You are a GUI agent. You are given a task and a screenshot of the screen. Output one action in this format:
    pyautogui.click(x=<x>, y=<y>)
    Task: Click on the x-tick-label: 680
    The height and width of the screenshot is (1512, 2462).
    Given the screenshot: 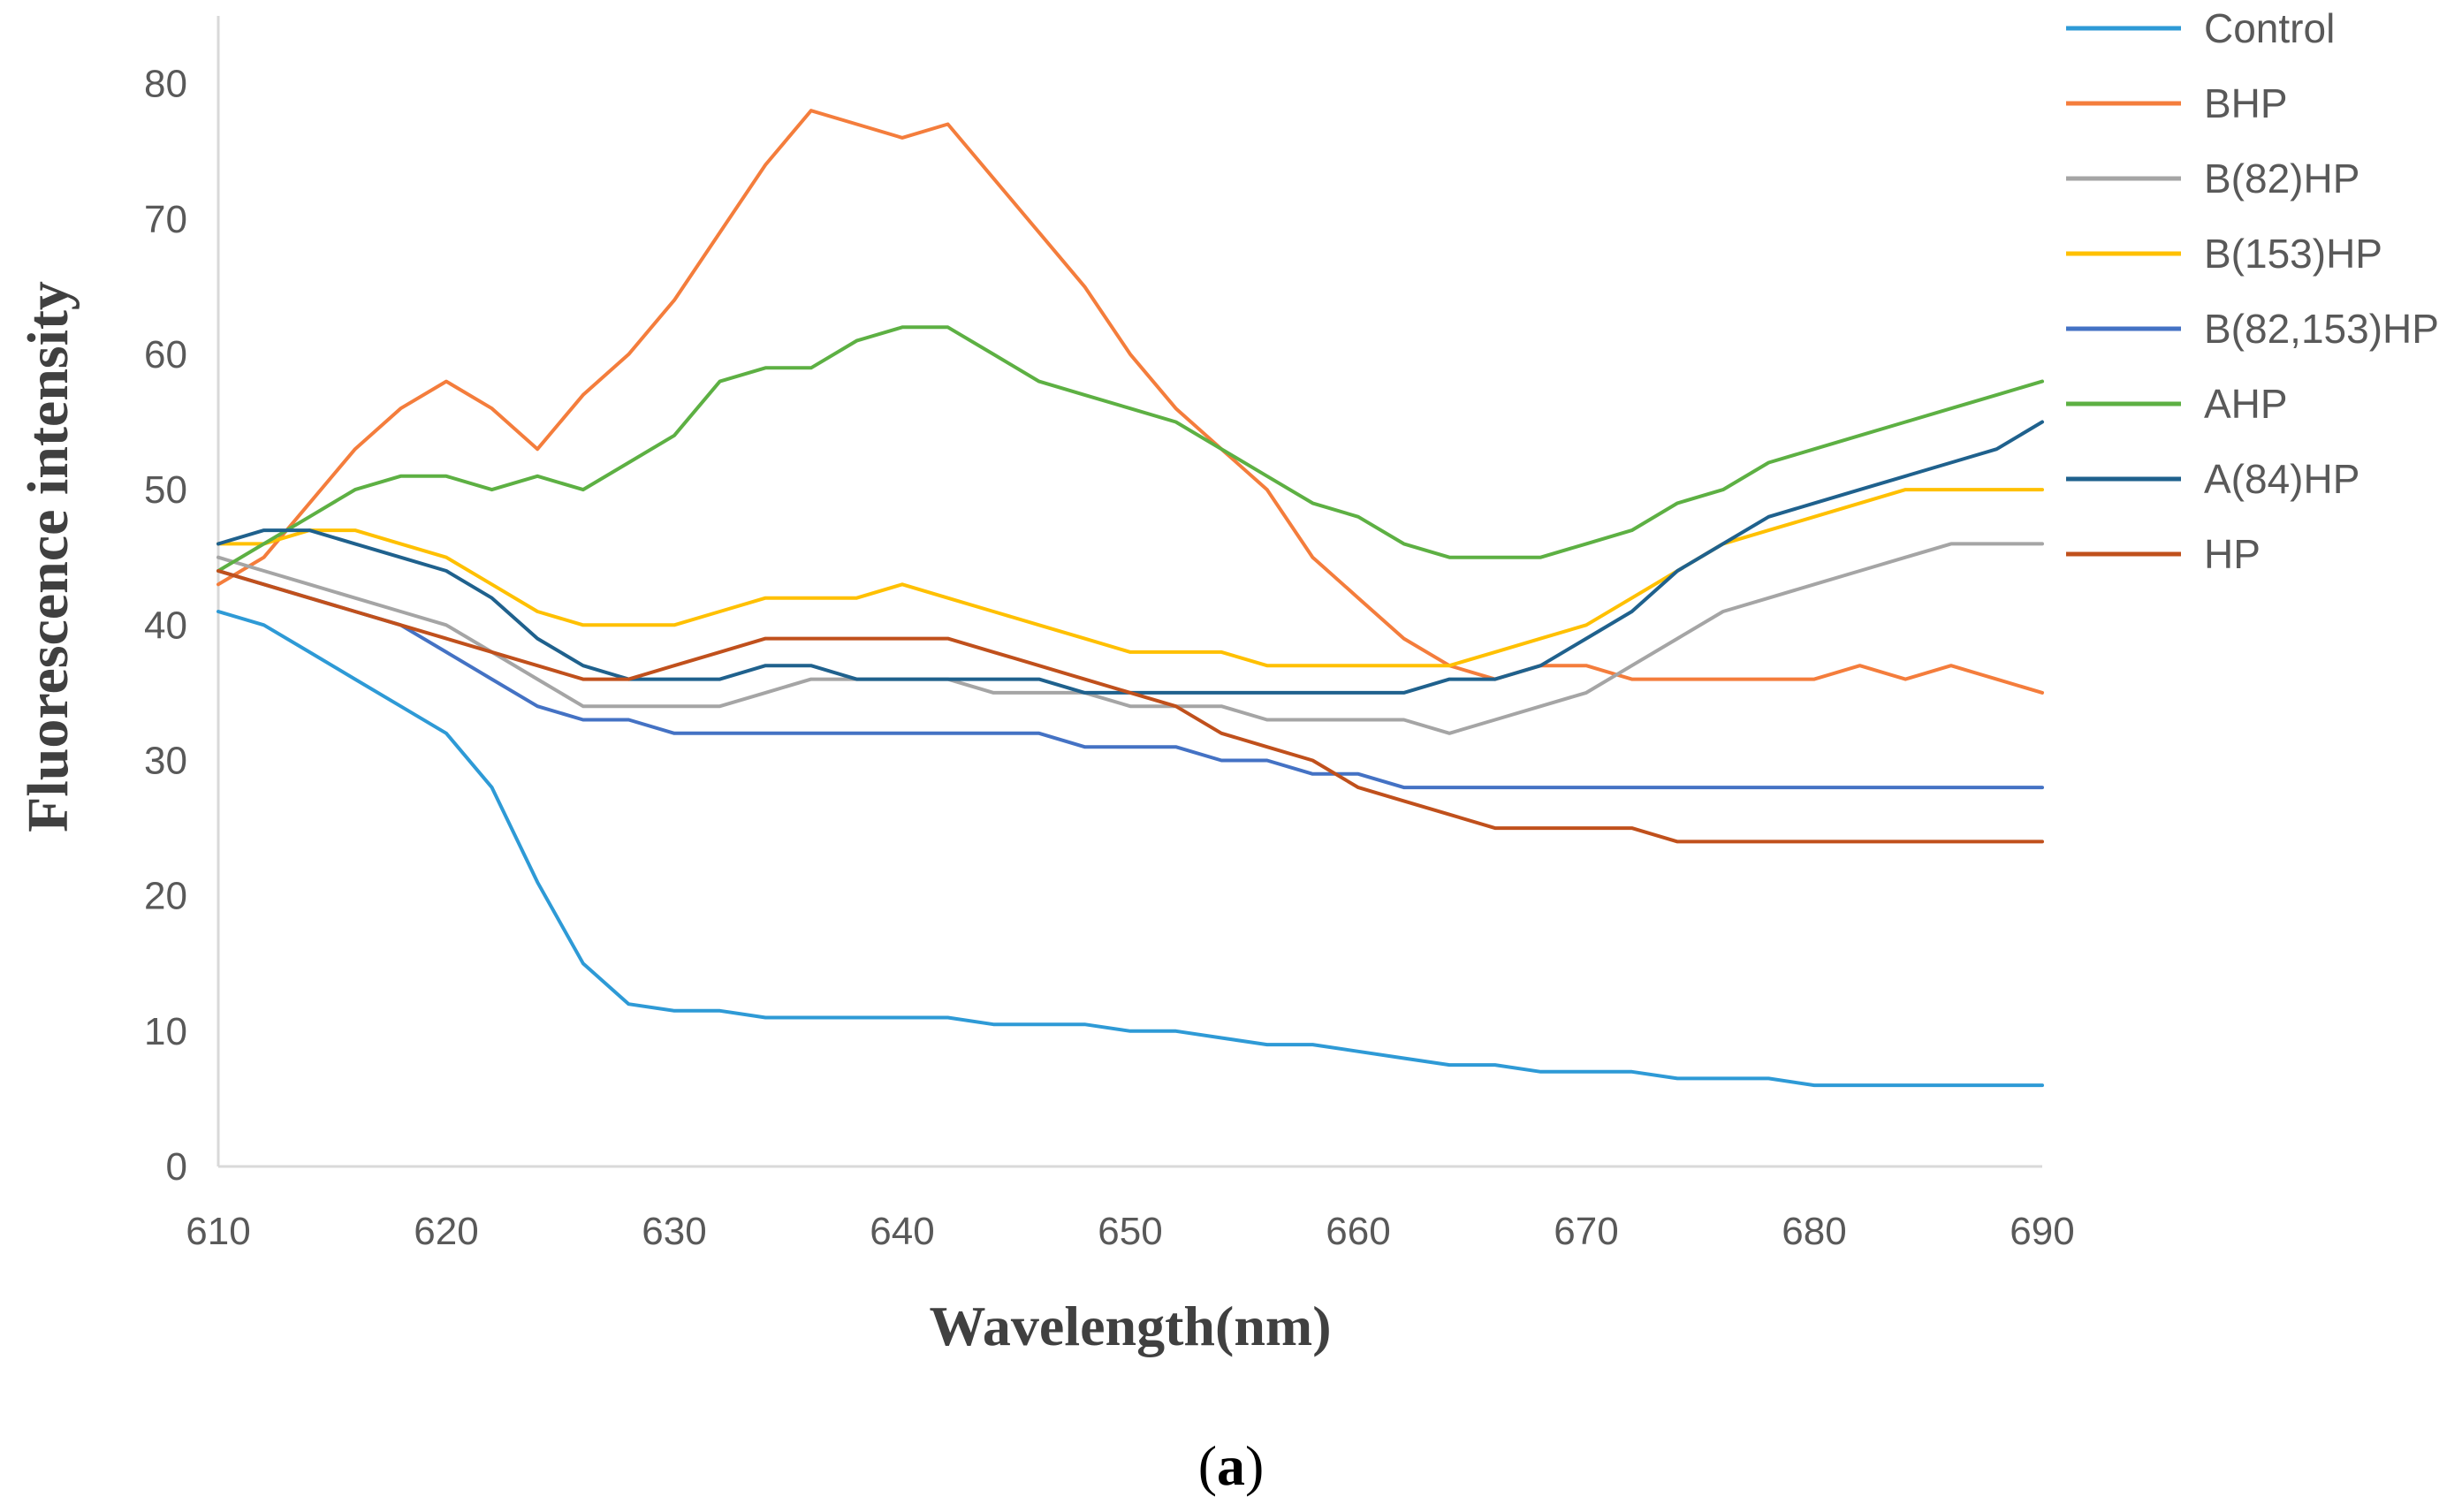 What is the action you would take?
    pyautogui.click(x=1814, y=1231)
    